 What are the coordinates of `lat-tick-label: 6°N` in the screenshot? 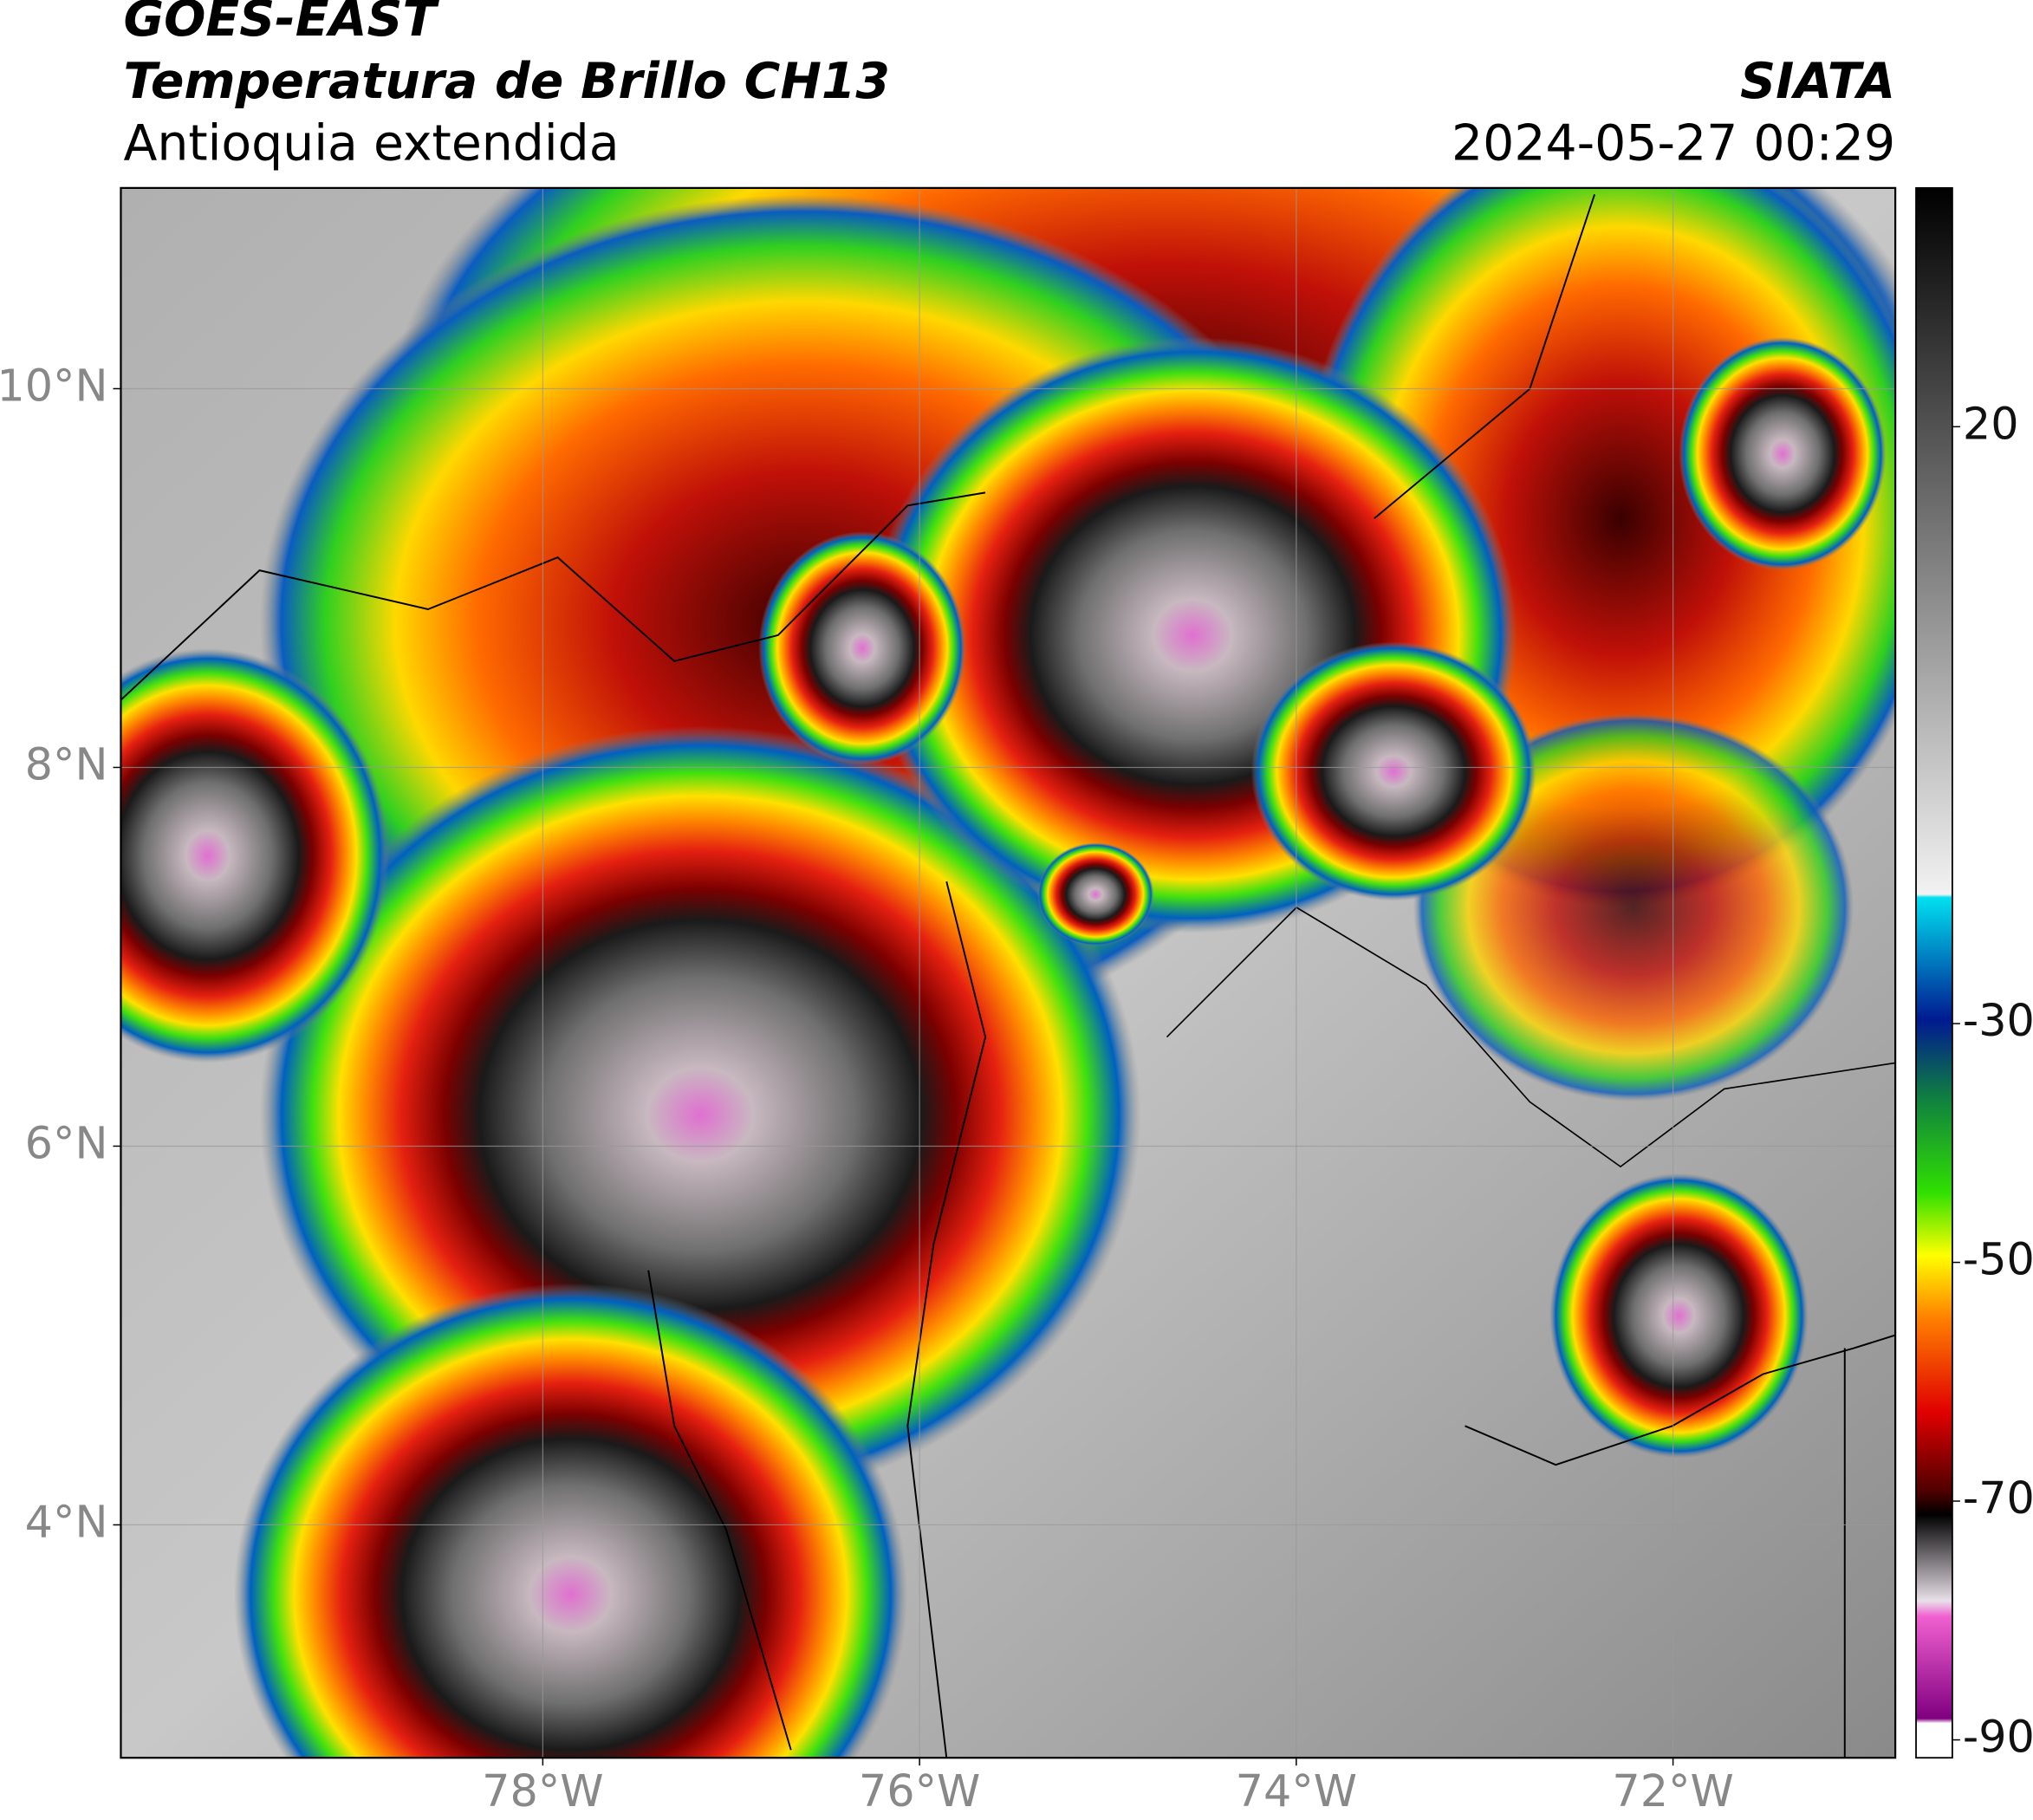 It's located at (66, 1142).